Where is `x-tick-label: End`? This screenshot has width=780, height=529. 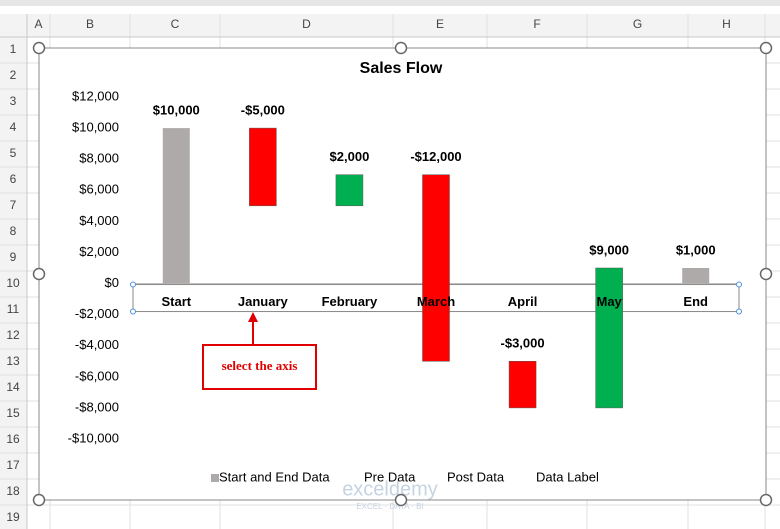 x-tick-label: End is located at coordinates (695, 301).